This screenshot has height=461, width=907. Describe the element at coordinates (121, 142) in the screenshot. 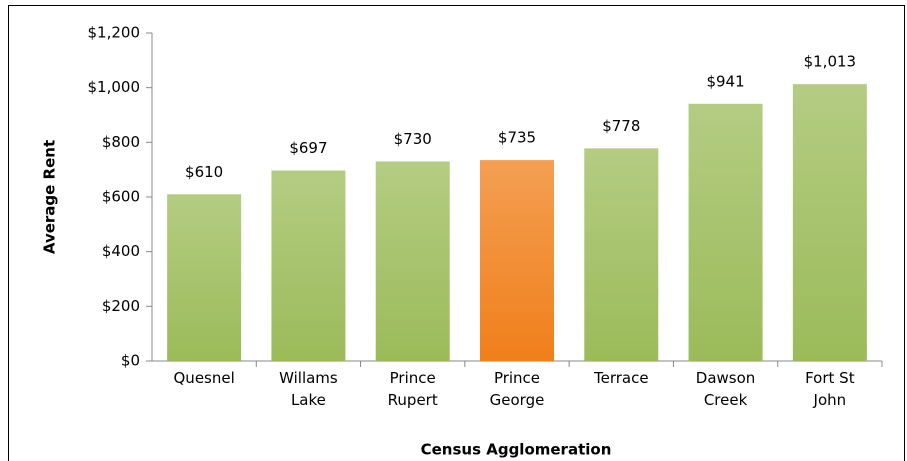

I see `y-tick-label: $800` at that location.